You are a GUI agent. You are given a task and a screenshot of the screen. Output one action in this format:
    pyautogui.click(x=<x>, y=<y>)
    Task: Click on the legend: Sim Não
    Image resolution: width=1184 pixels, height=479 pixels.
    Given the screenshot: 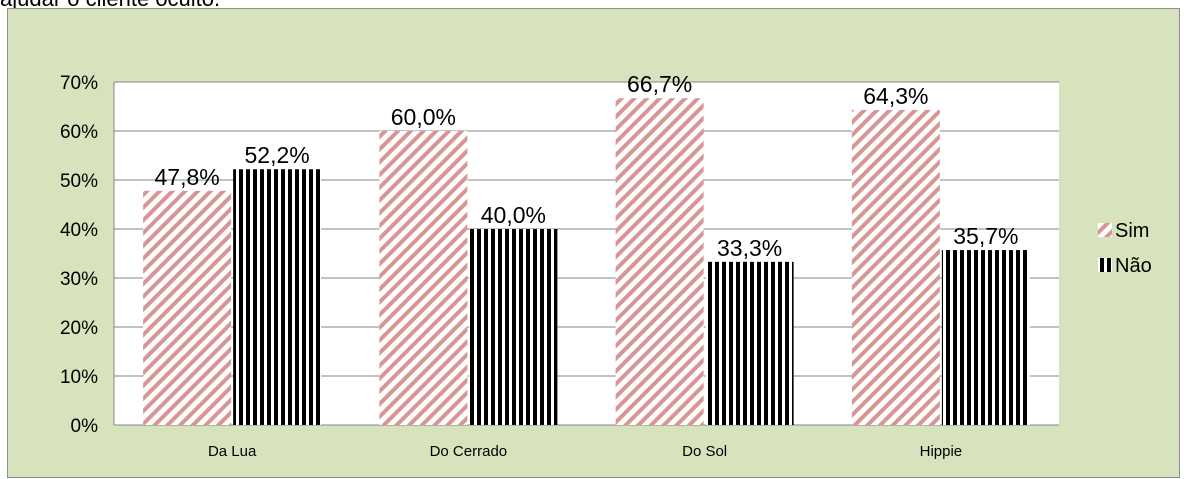 What is the action you would take?
    pyautogui.click(x=1125, y=248)
    